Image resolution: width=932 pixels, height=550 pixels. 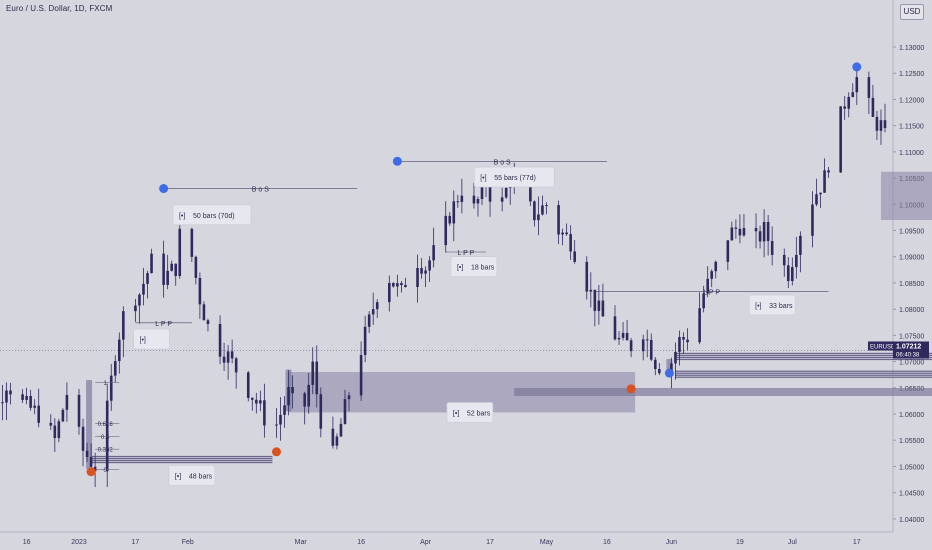 I want to click on y-tick-label: 1.05500, so click(x=911, y=441).